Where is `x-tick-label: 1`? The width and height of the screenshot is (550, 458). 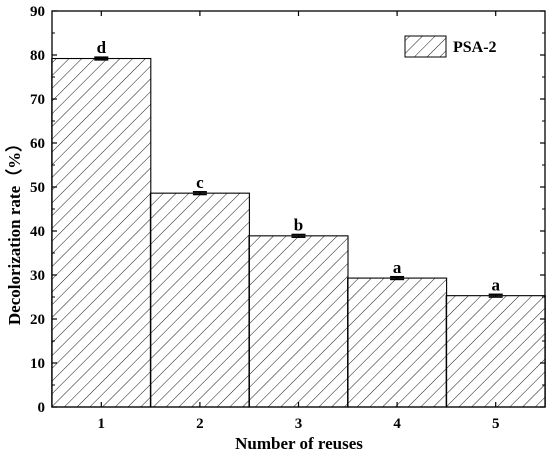 x-tick-label: 1 is located at coordinates (102, 424).